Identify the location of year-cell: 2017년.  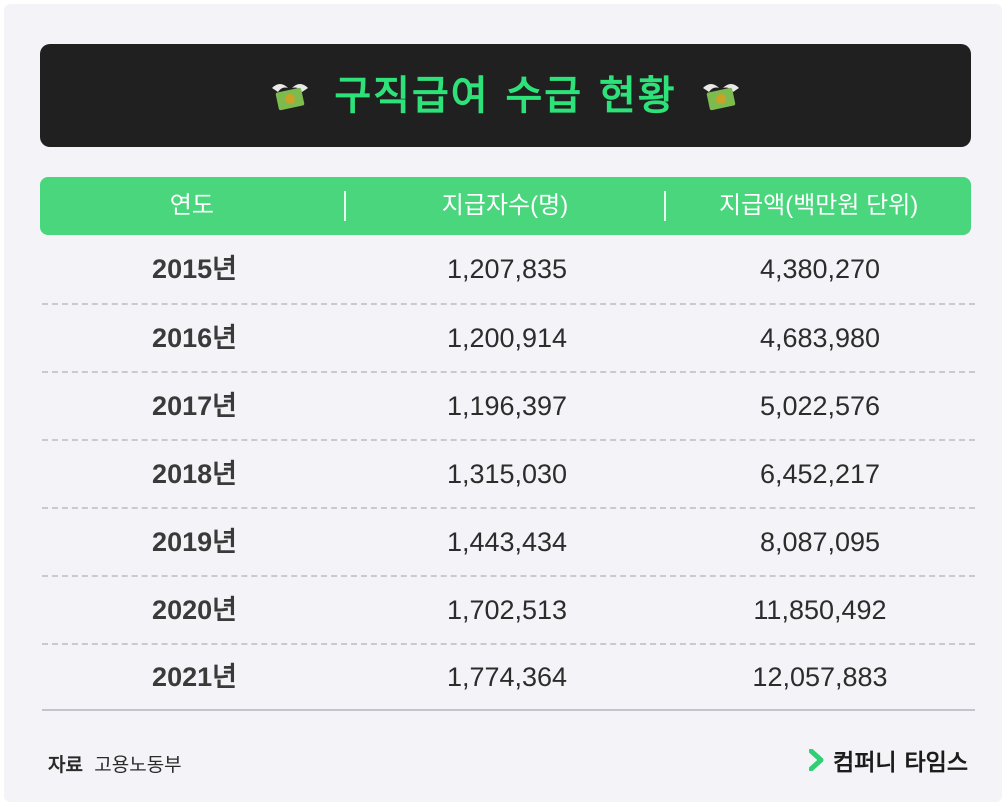
(194, 405).